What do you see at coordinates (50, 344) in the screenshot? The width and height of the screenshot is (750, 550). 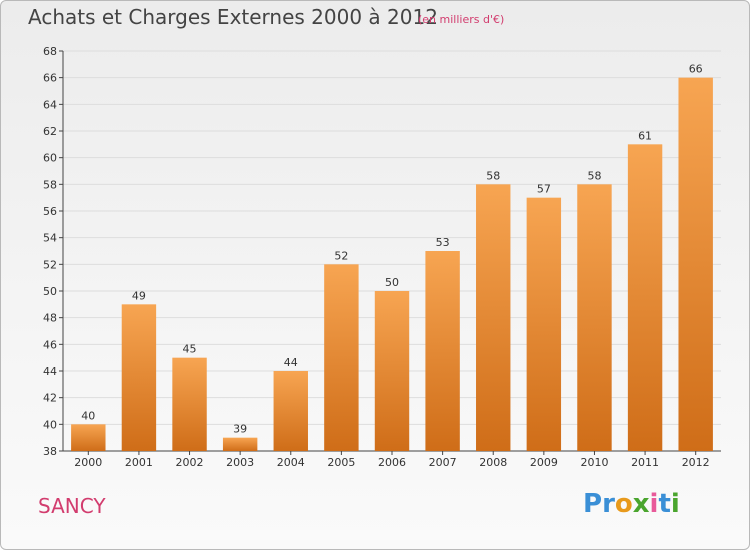 I see `y-tick-label: 46` at bounding box center [50, 344].